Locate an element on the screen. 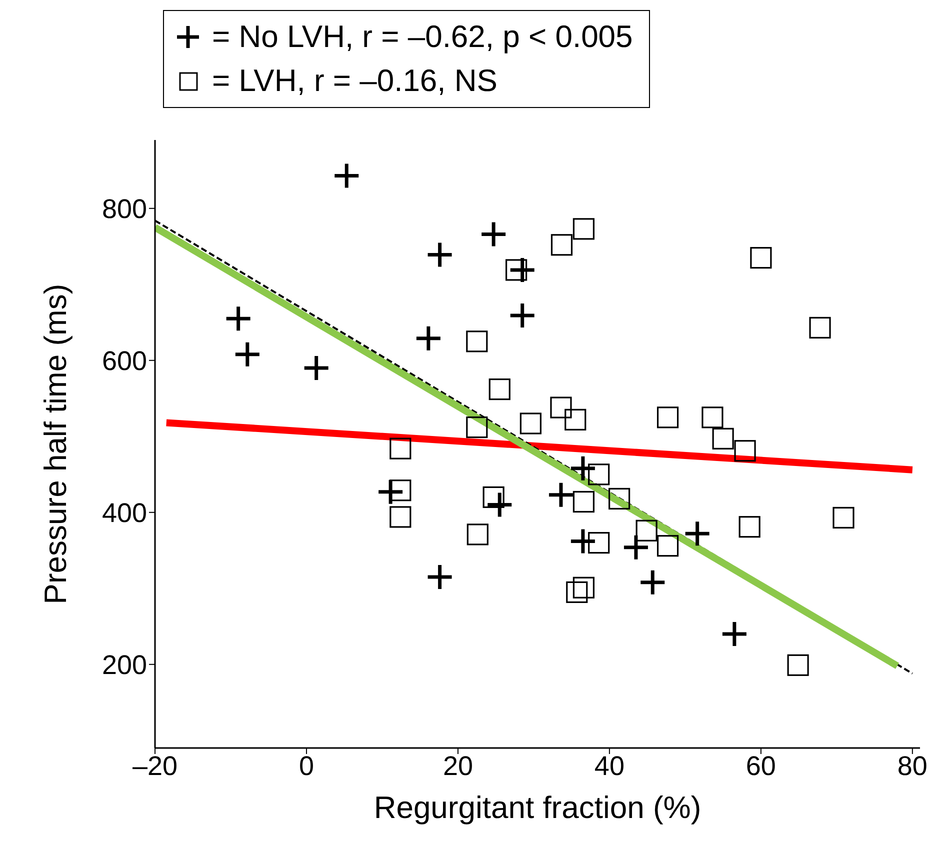  x-tick-label: –20 is located at coordinates (155, 766).